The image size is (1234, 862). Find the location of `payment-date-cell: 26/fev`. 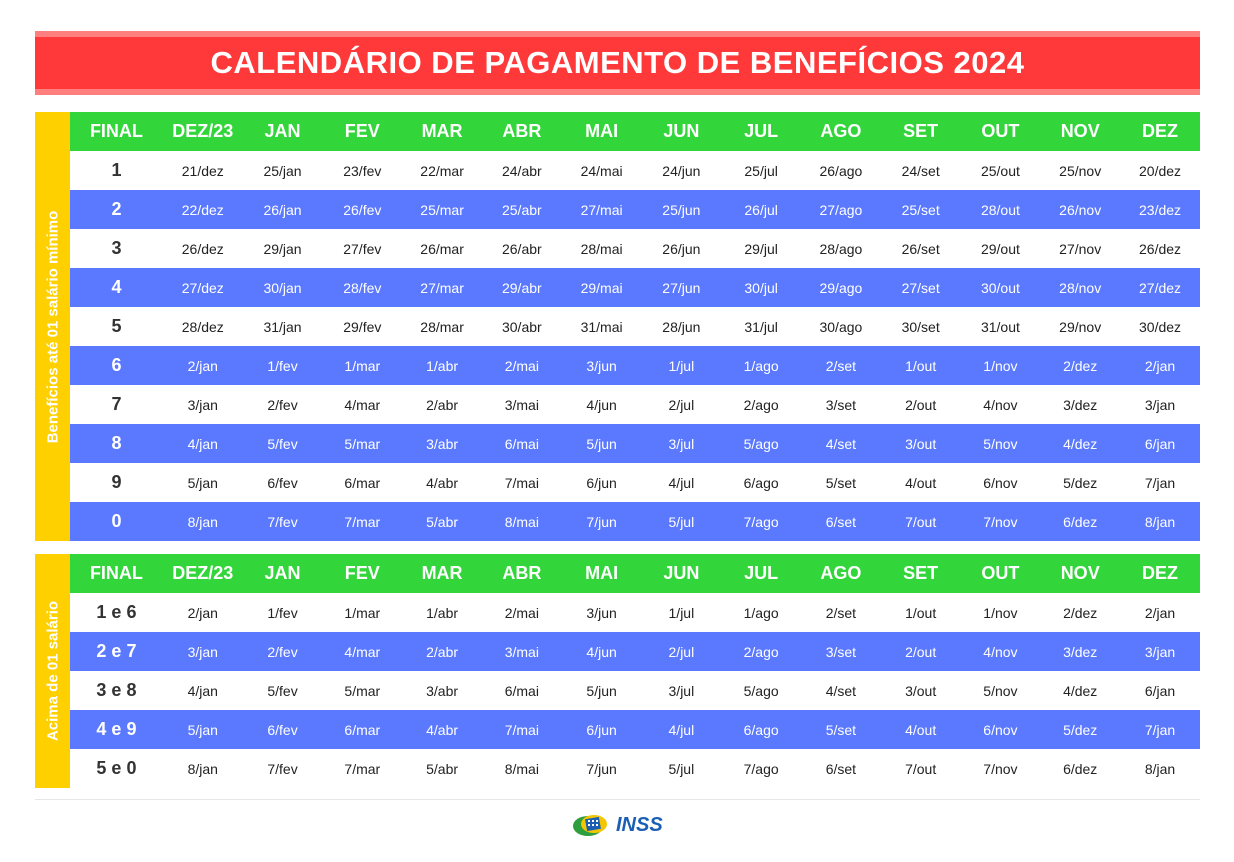

payment-date-cell: 26/fev is located at coordinates (362, 209).